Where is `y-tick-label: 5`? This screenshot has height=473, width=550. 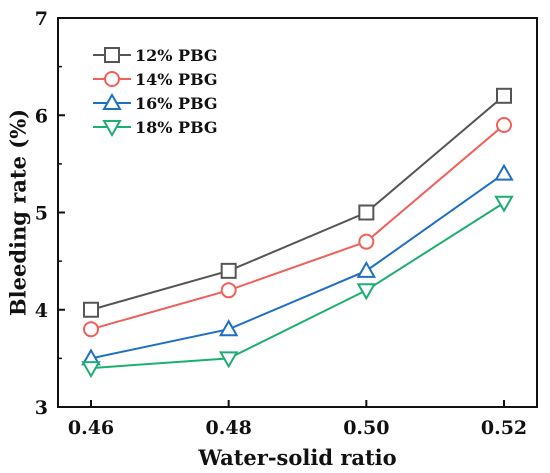 y-tick-label: 5 is located at coordinates (41, 214).